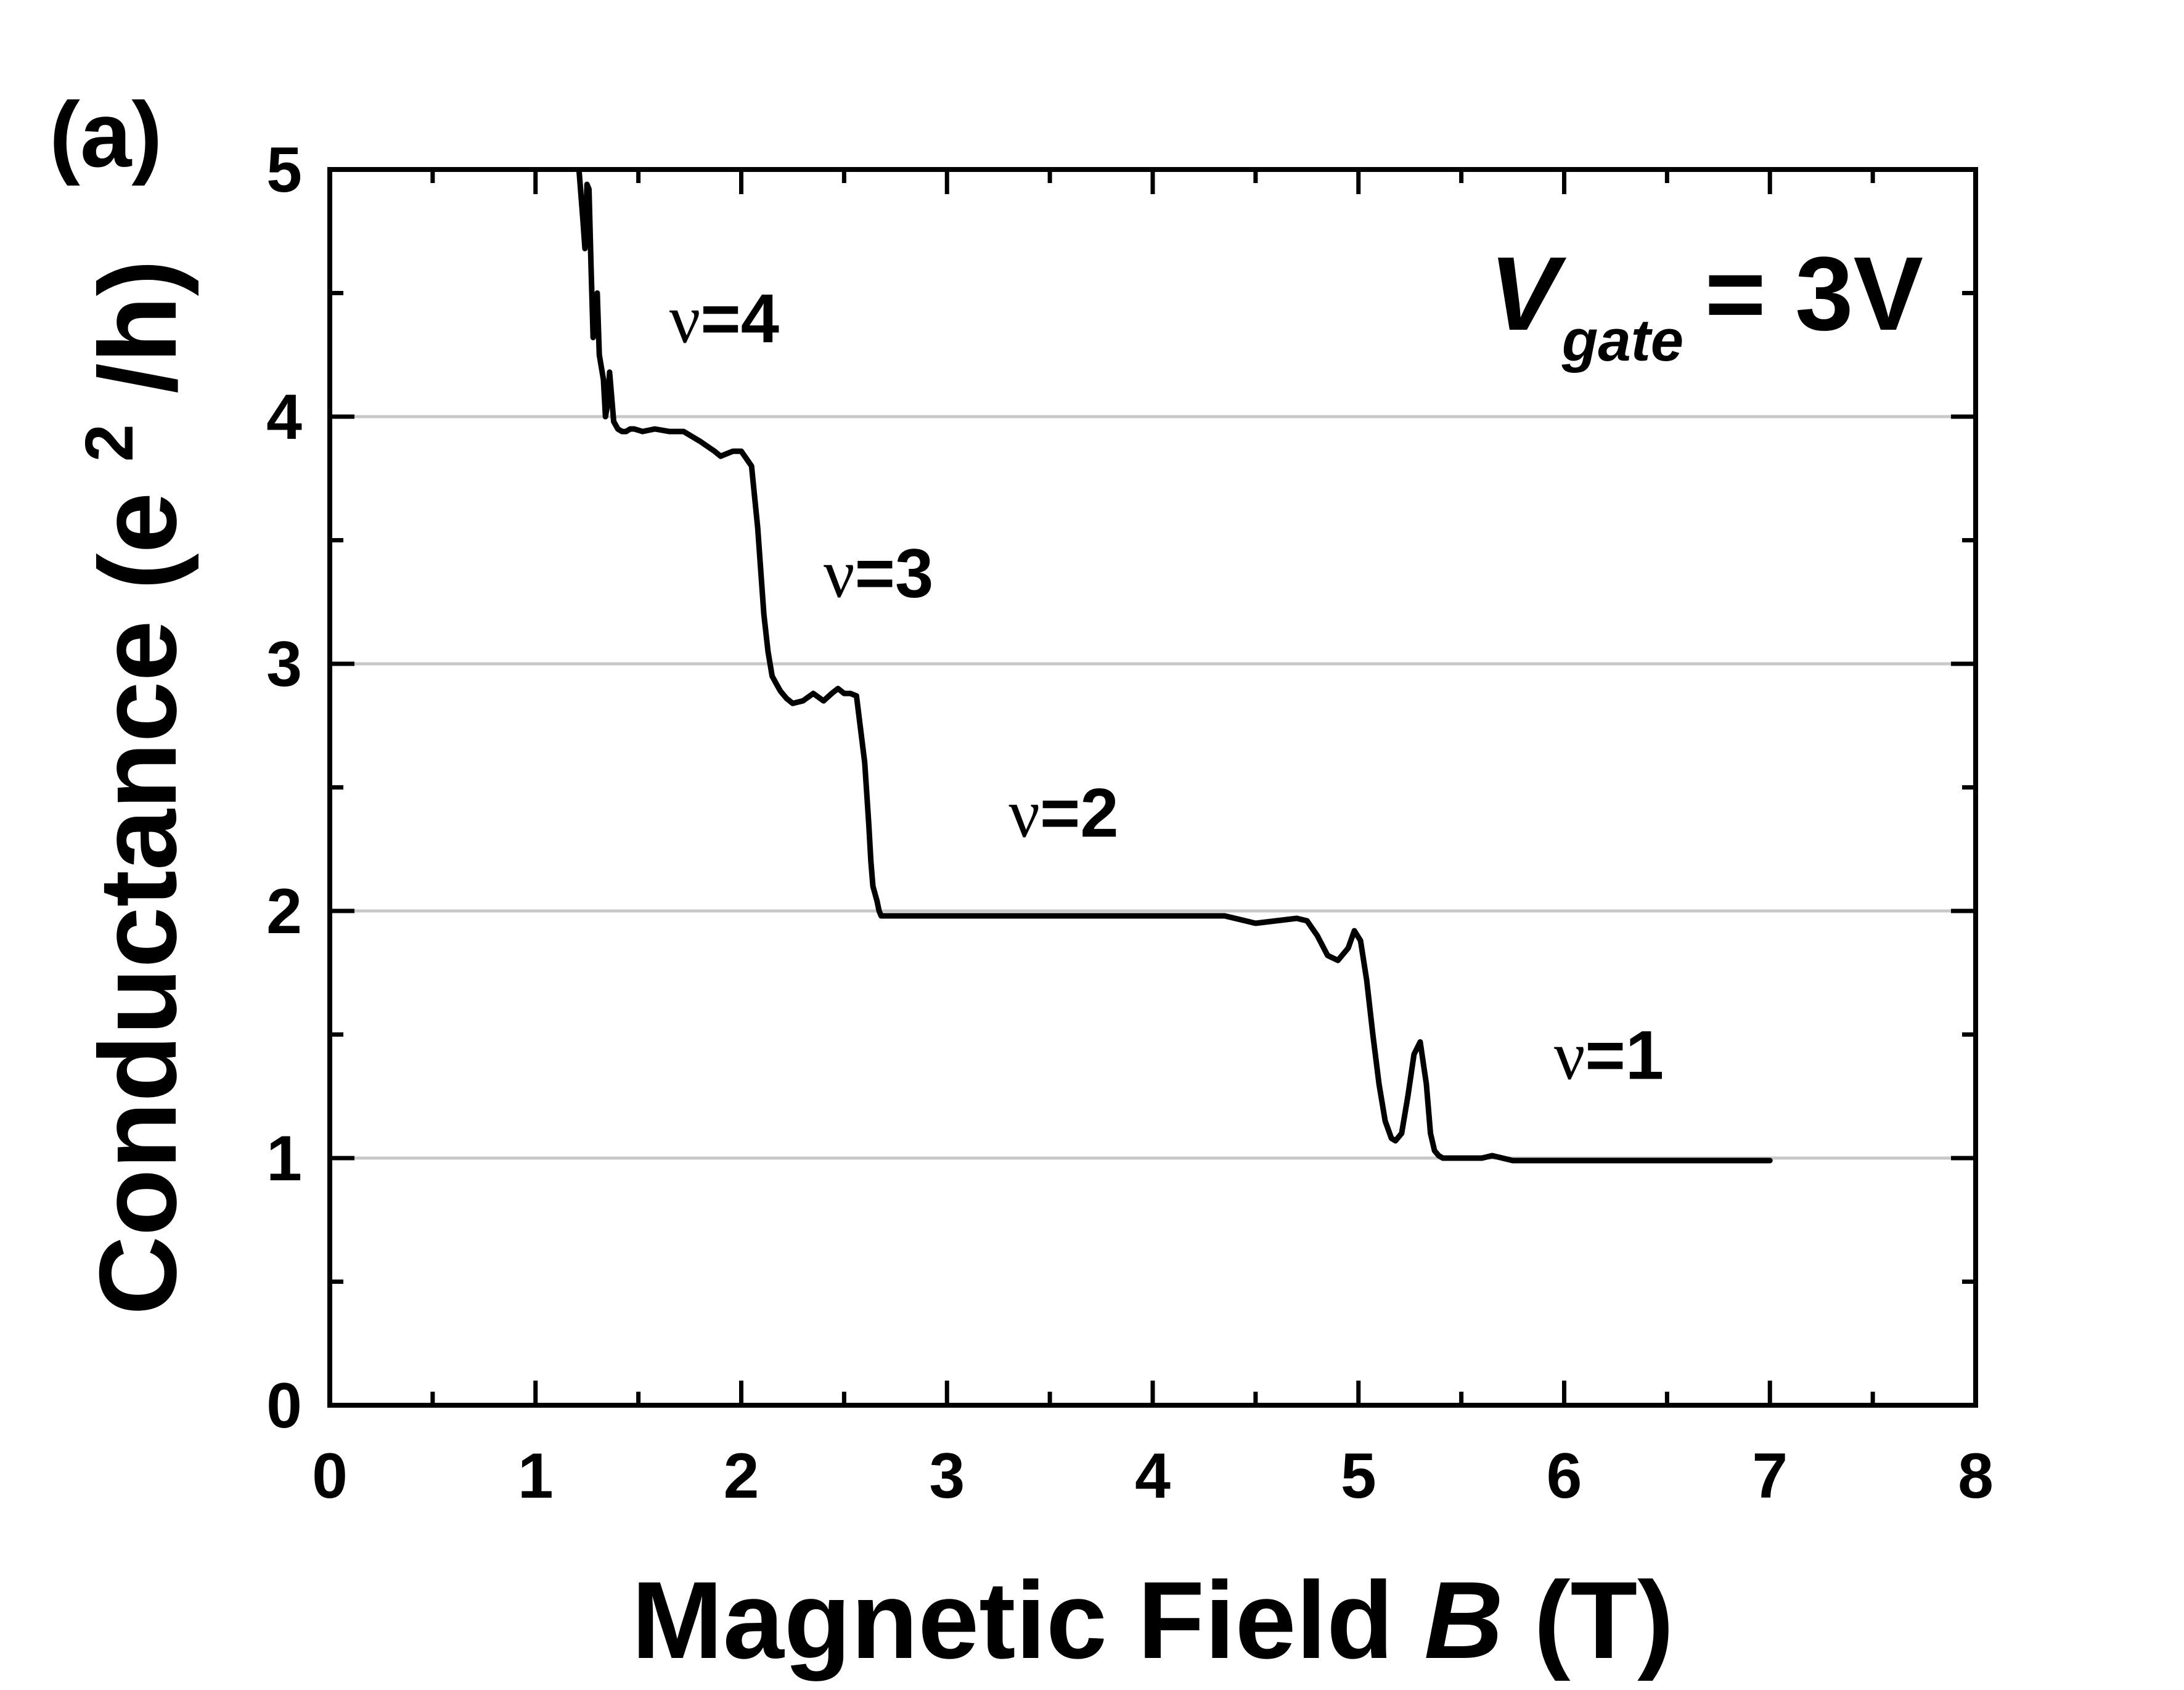 Image resolution: width=2184 pixels, height=1690 pixels. What do you see at coordinates (330, 1476) in the screenshot?
I see `x-tick-label-0: 0` at bounding box center [330, 1476].